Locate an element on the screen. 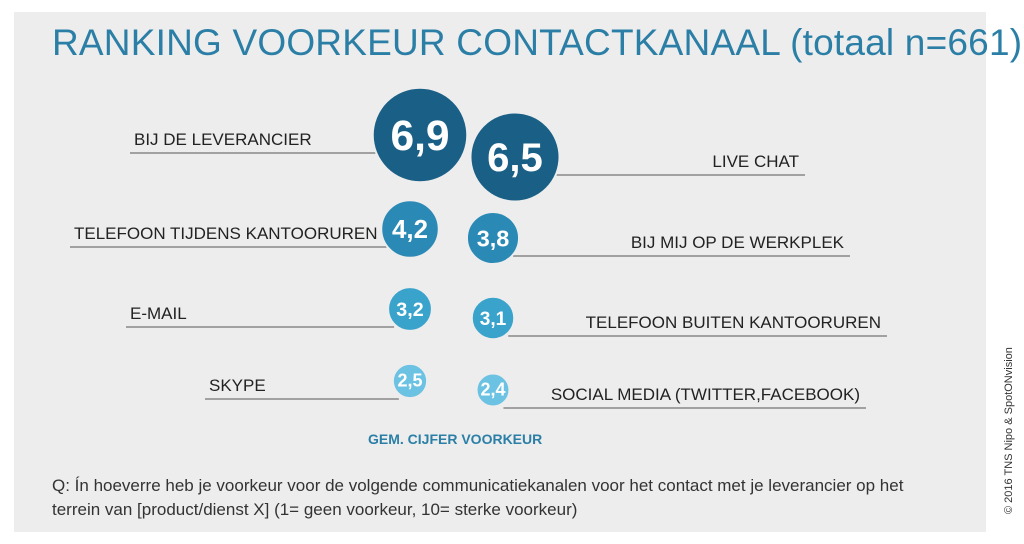 The width and height of the screenshot is (1024, 544). bubble-value-right: 2,4 is located at coordinates (492, 389).